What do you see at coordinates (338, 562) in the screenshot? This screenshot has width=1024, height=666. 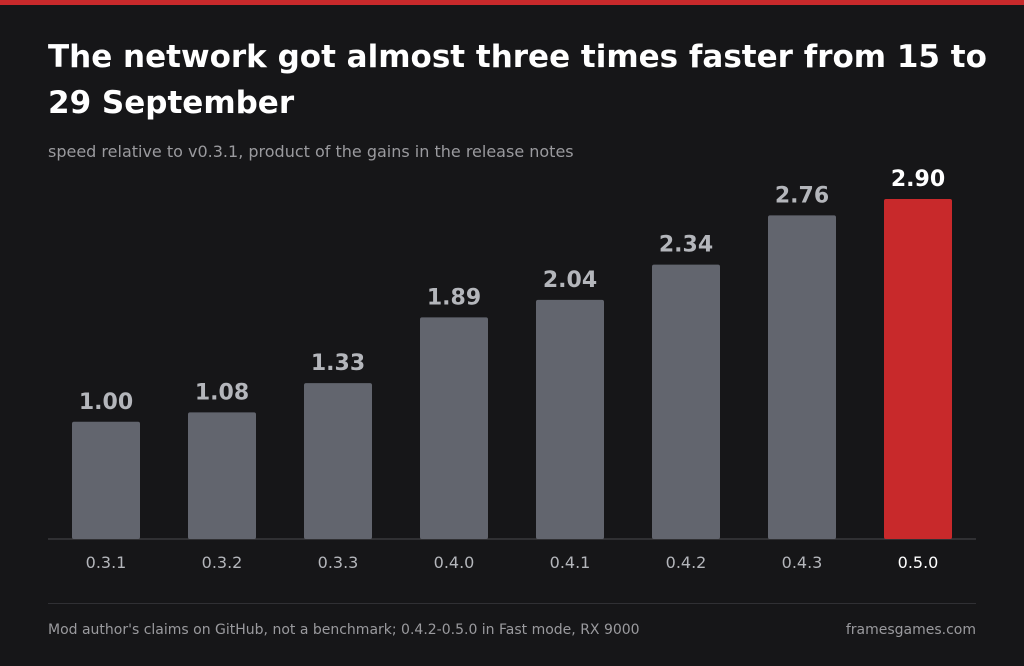 I see `tick-label-0.3.3: 0.3.3` at bounding box center [338, 562].